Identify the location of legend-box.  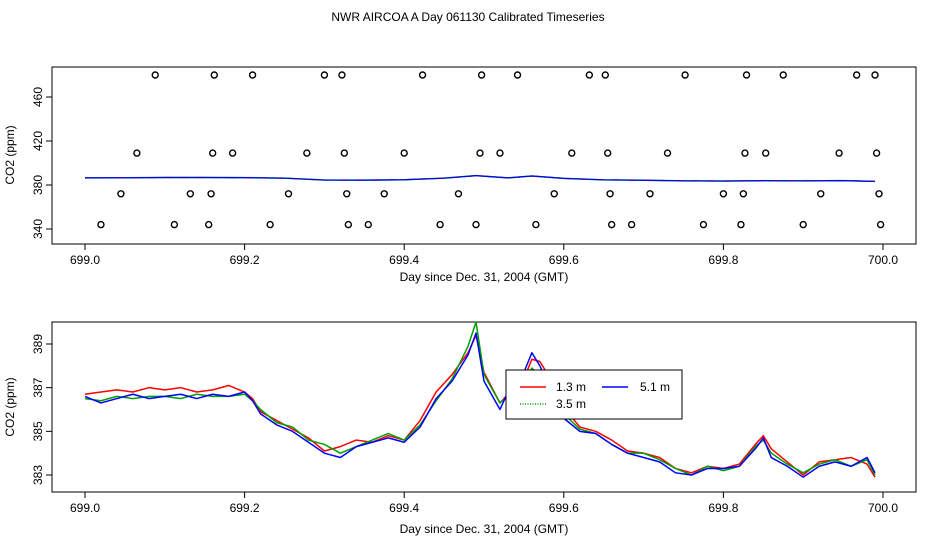
(594, 394).